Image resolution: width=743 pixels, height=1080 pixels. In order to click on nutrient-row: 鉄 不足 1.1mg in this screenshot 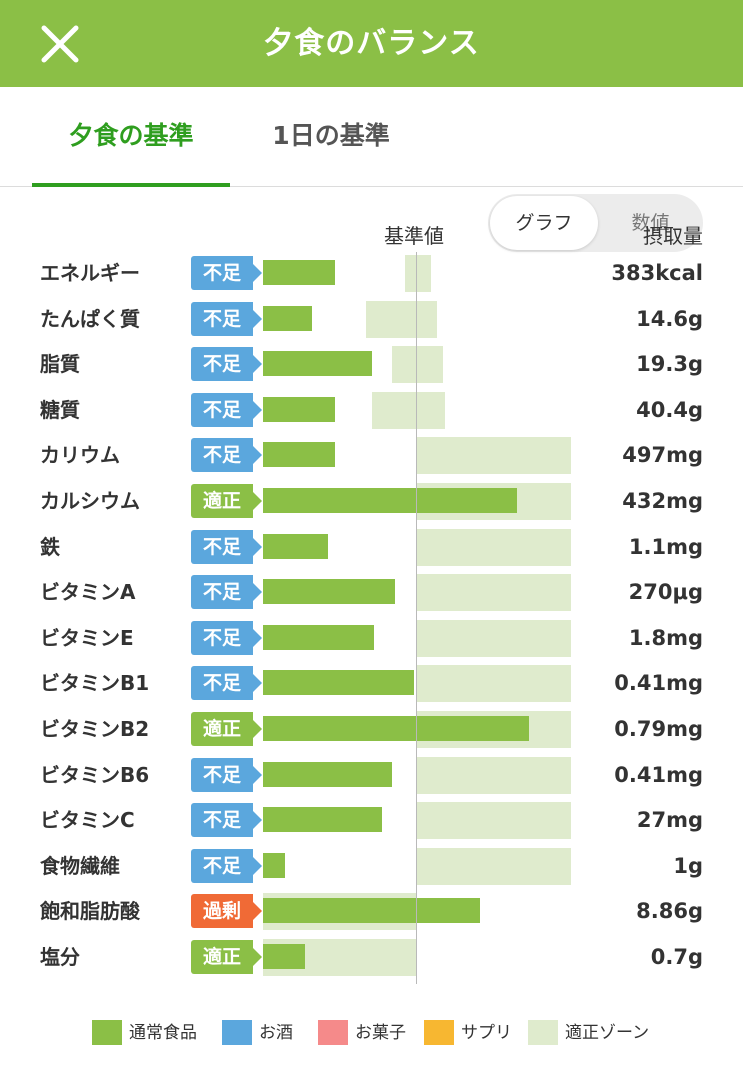, I will do `click(371, 547)`.